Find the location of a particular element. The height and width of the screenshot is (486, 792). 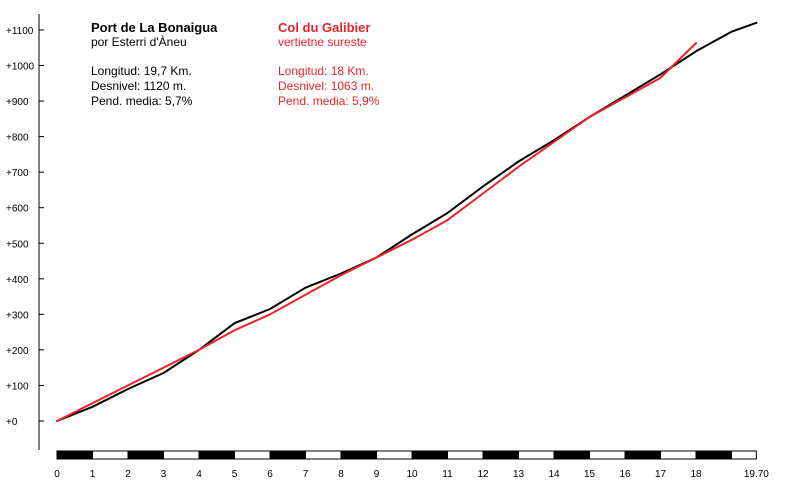

y-tick-label: +200 is located at coordinates (17, 351).